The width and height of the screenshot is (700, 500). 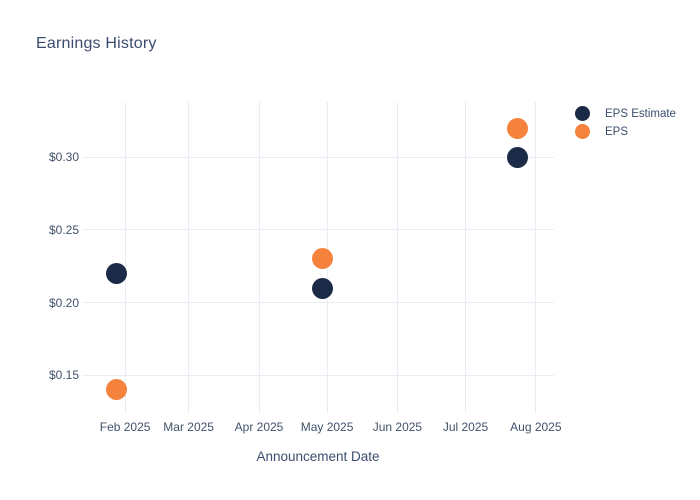 I want to click on legend-item-eps: EPS, so click(x=625, y=131).